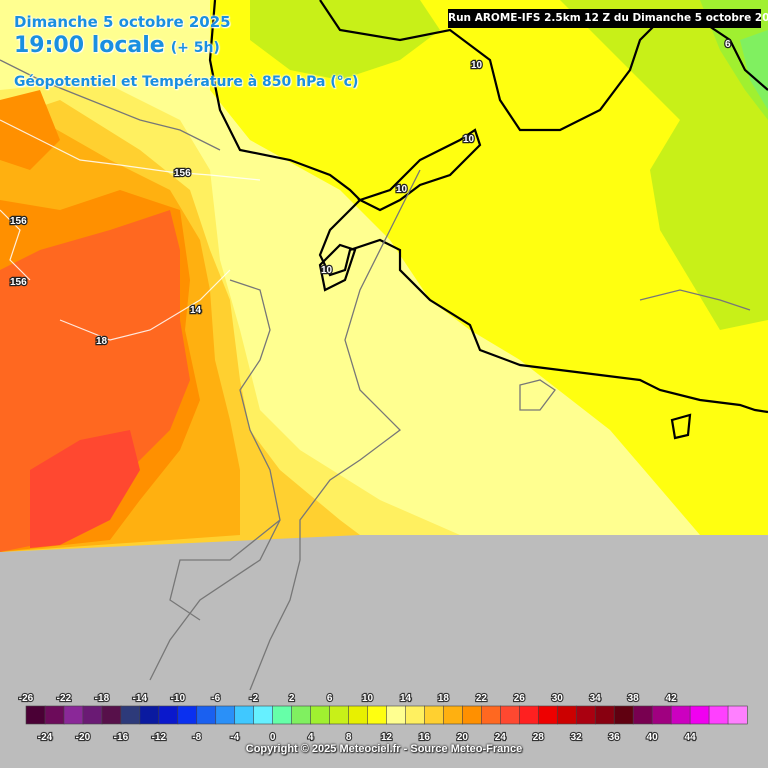 This screenshot has width=768, height=768. Describe the element at coordinates (89, 45) in the screenshot. I see `forecast-time-label: 19:00 locale` at that location.